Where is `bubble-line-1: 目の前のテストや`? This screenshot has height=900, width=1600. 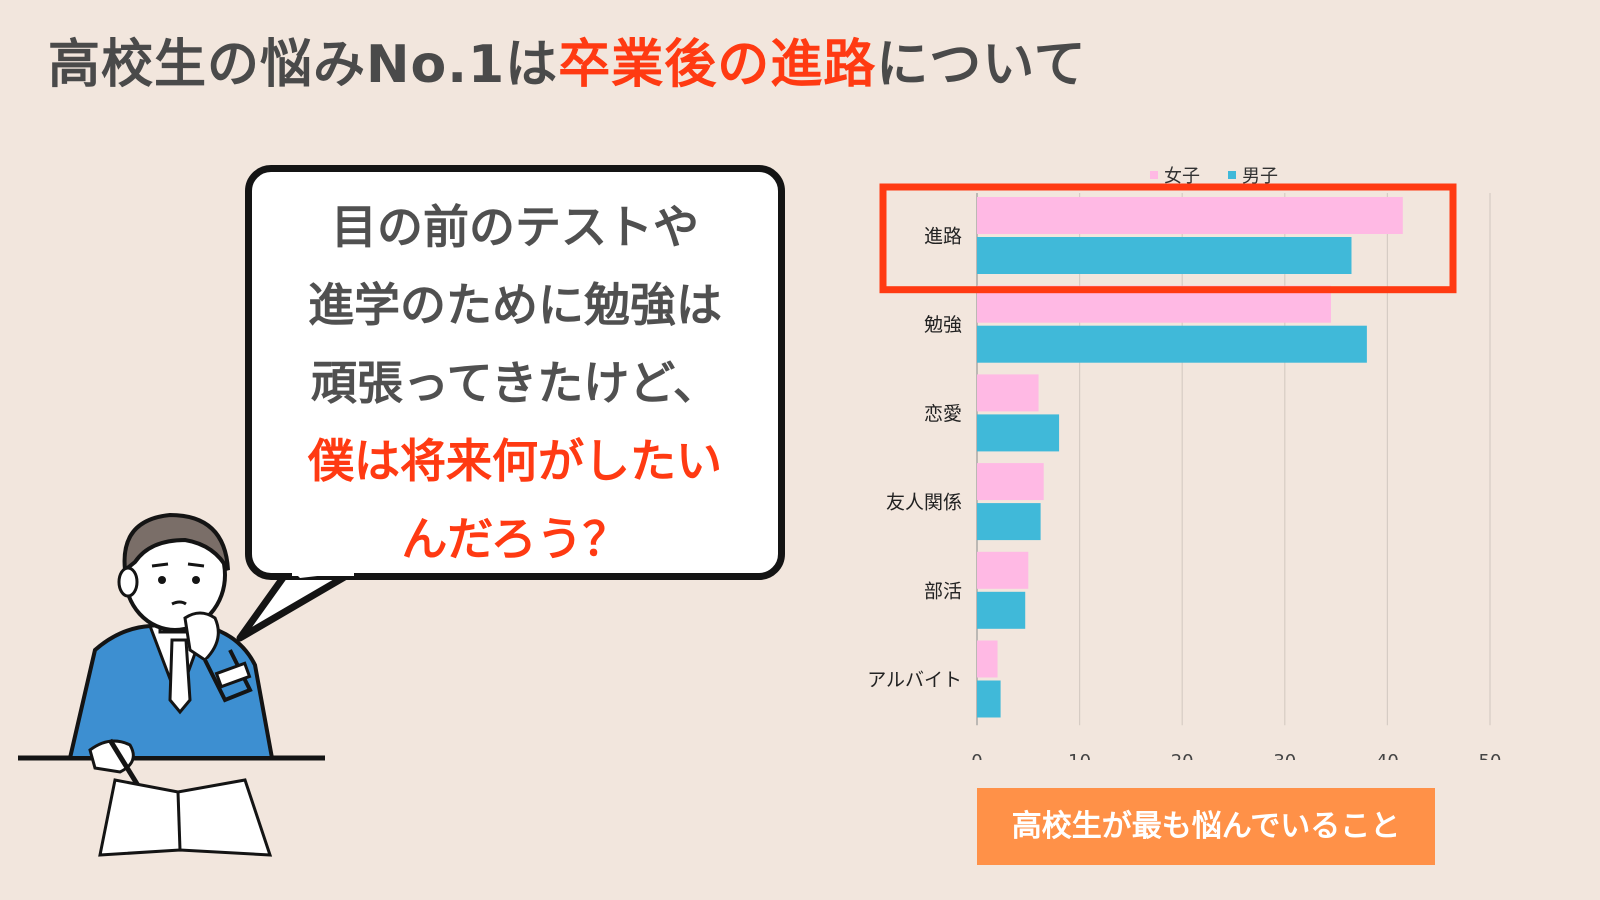
bubble-line-1: 目の前のテストや is located at coordinates (515, 227).